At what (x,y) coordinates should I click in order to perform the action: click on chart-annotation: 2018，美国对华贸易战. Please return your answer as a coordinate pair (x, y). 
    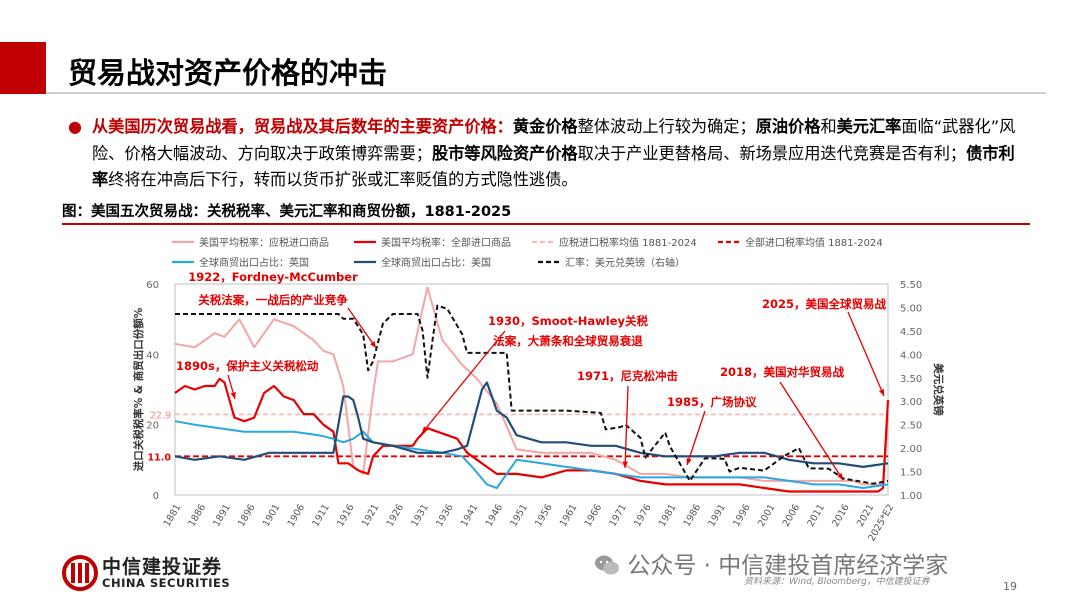
    Looking at the image, I should click on (782, 372).